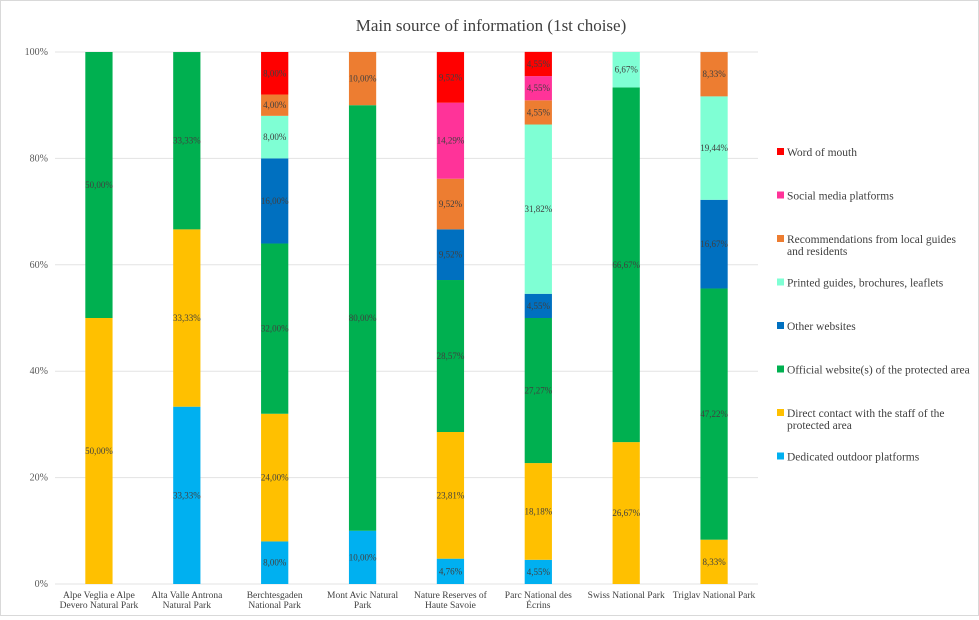 The height and width of the screenshot is (620, 979). I want to click on data-label: 23,81%, so click(451, 495).